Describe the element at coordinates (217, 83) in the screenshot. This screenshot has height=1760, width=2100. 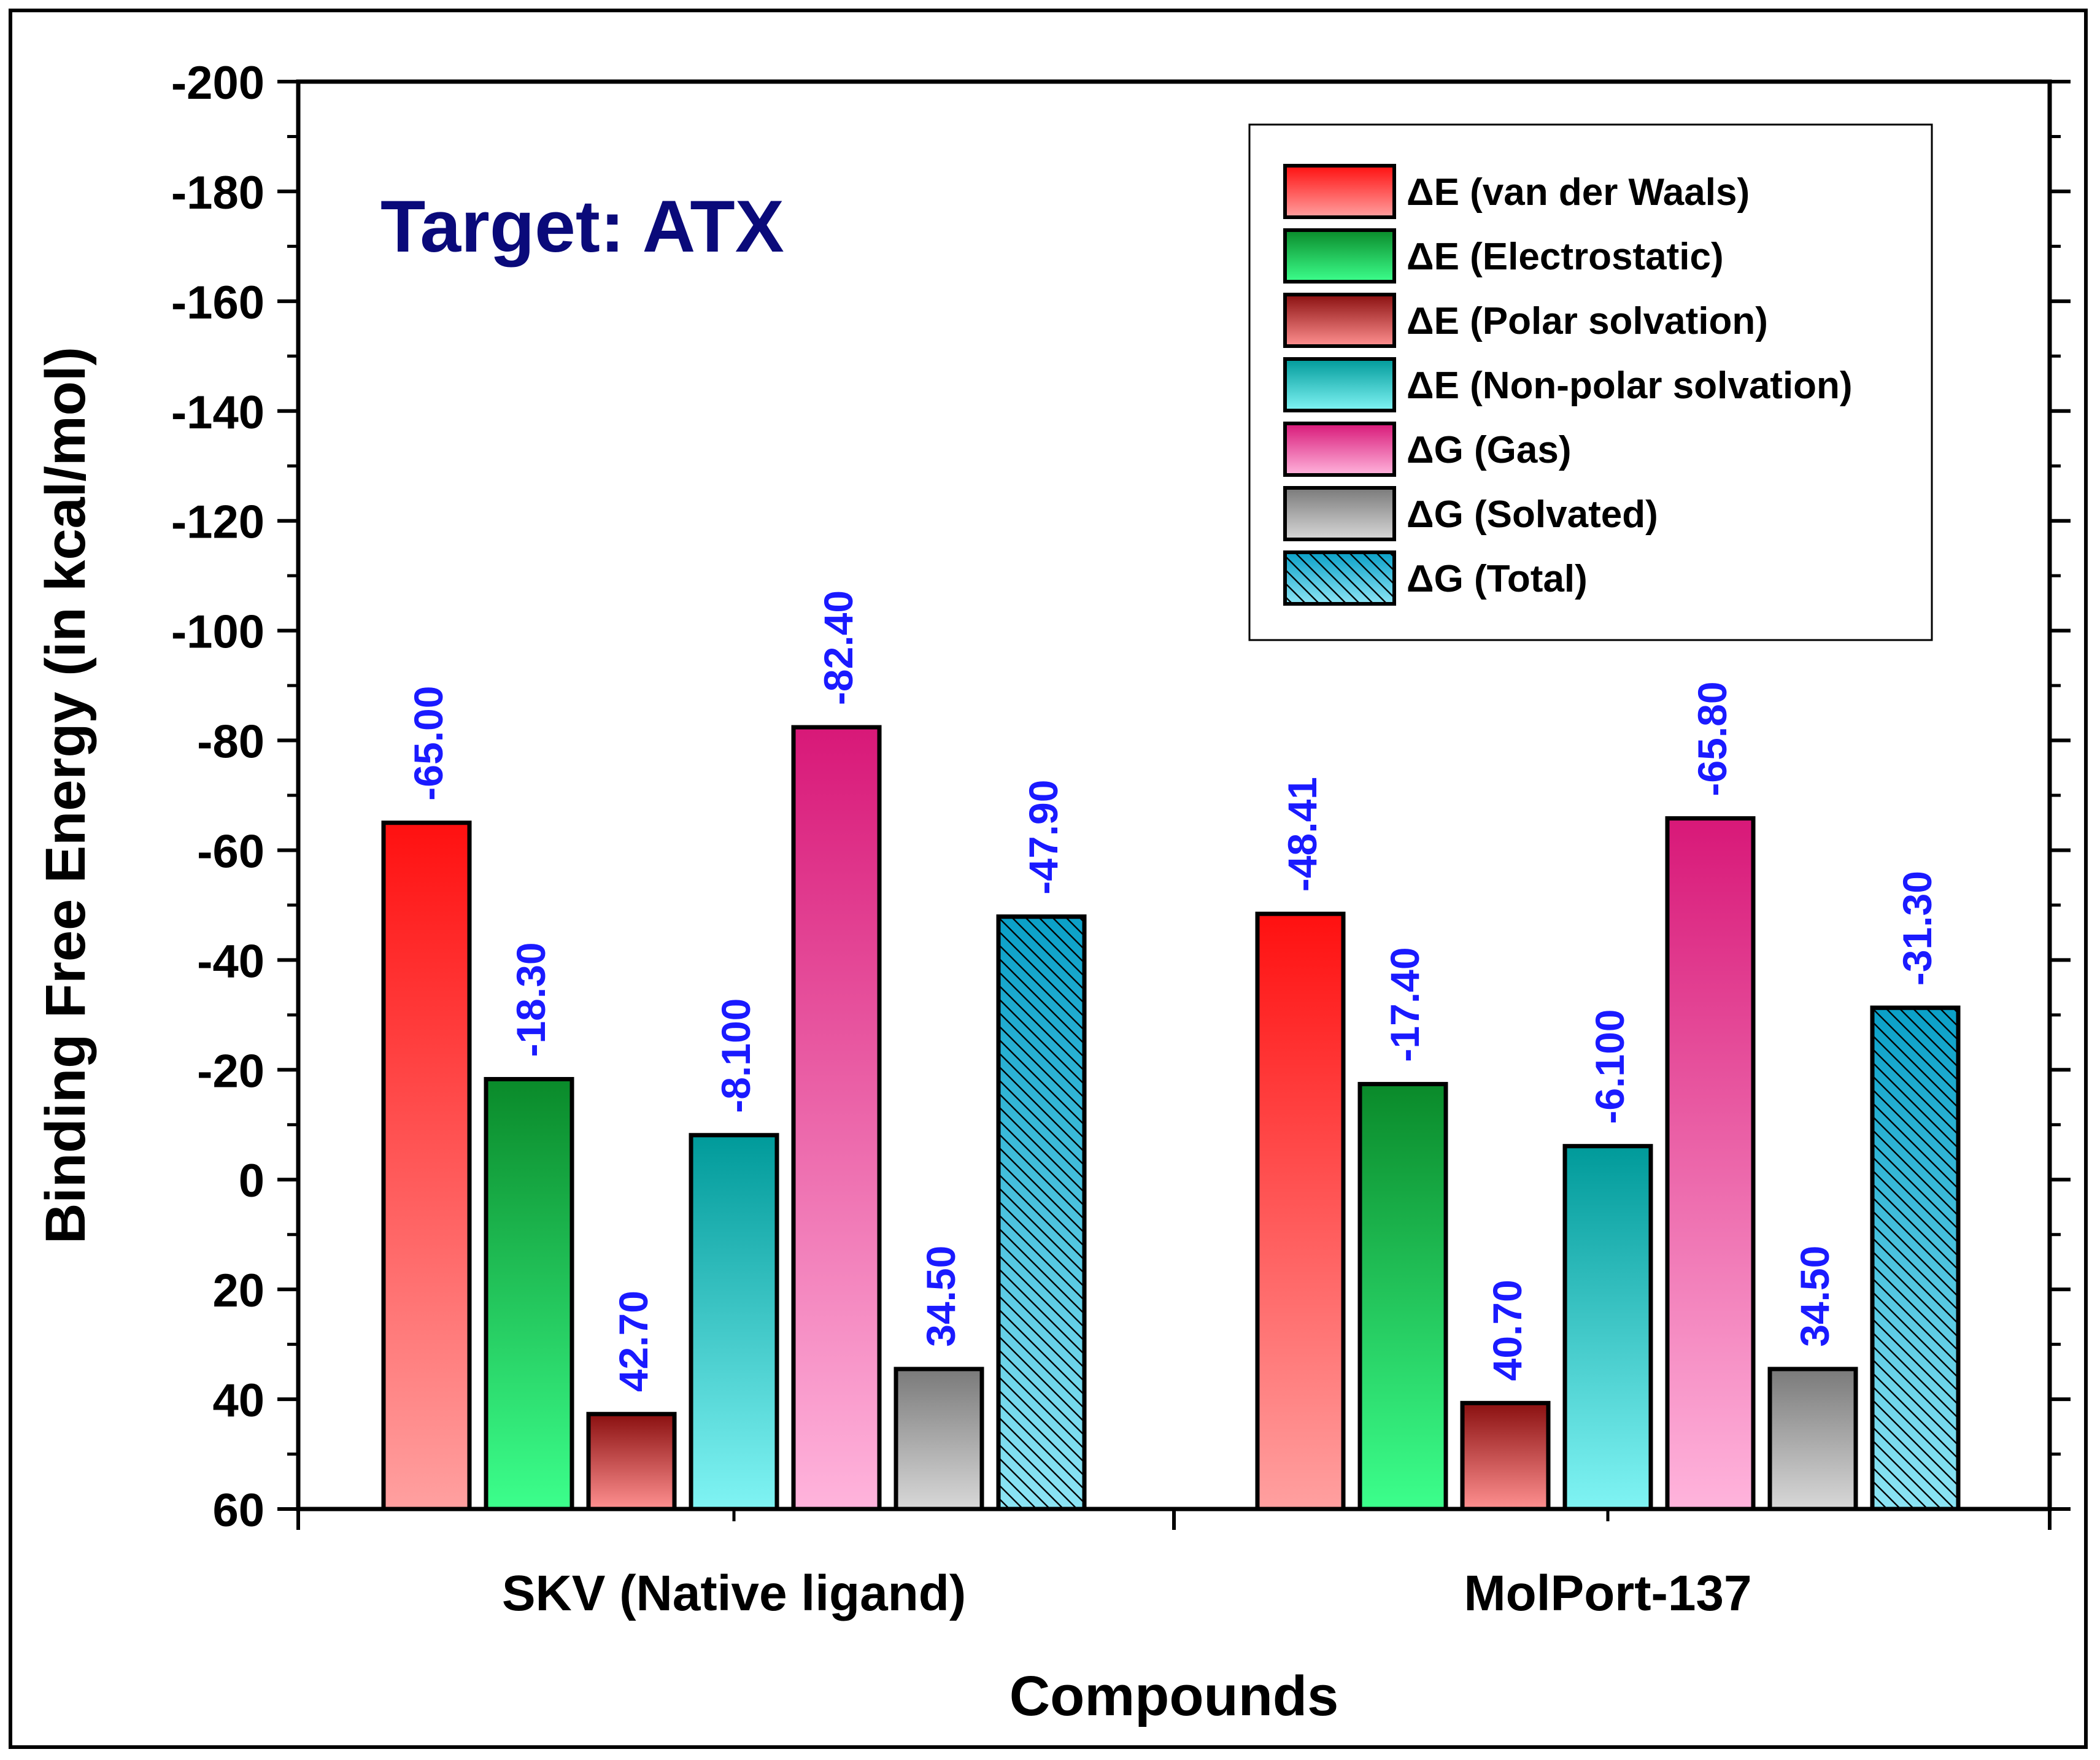
I see `y-tick-label: -200` at that location.